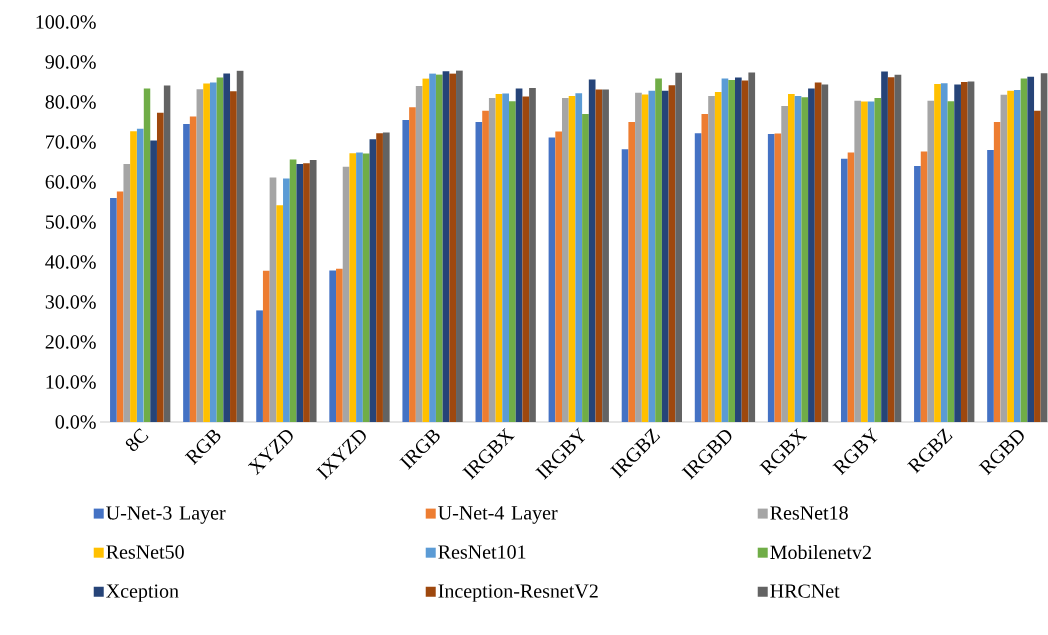 This screenshot has height=635, width=1048. I want to click on x-tick-label: 8C, so click(137, 440).